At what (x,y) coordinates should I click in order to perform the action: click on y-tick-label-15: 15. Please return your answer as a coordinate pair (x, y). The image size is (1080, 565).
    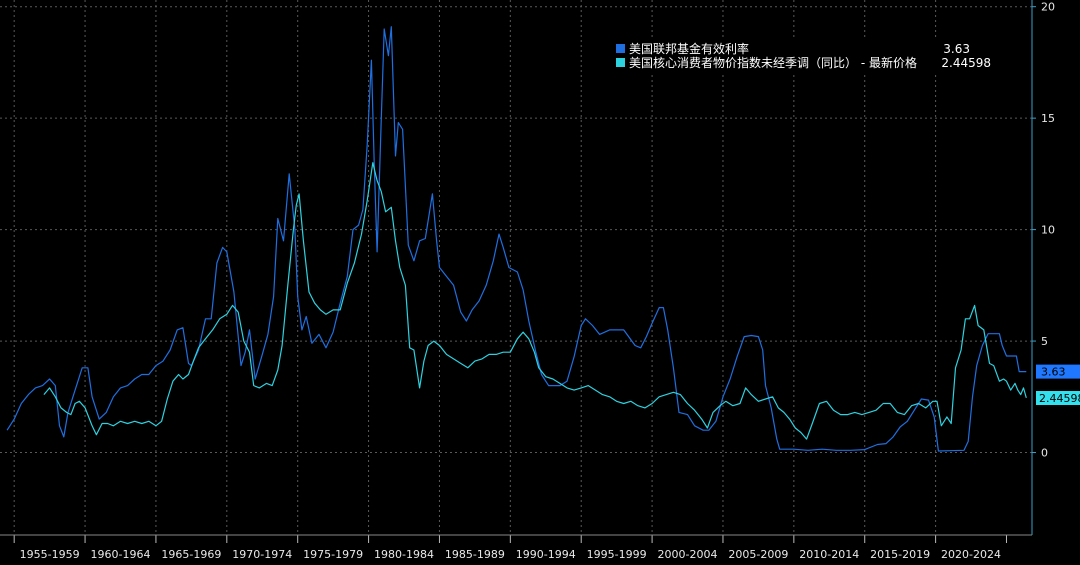
    Looking at the image, I should click on (1048, 118).